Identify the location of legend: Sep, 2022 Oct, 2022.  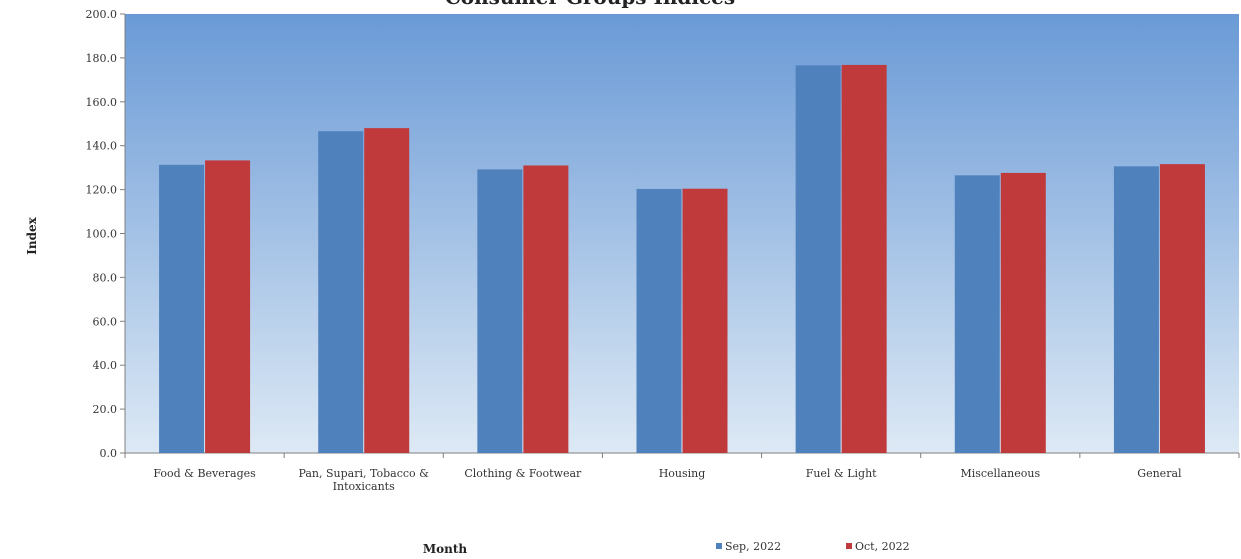
(813, 546).